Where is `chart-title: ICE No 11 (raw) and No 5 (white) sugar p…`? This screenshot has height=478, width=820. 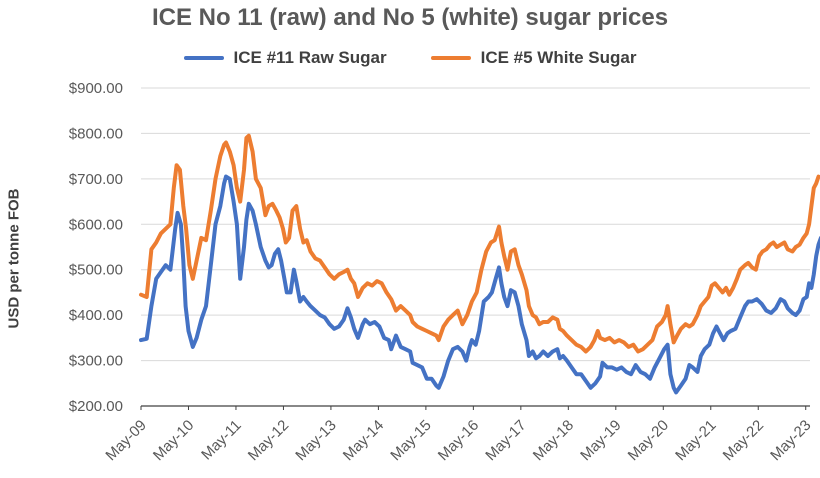
chart-title: ICE No 11 (raw) and No 5 (white) sugar p… is located at coordinates (410, 17).